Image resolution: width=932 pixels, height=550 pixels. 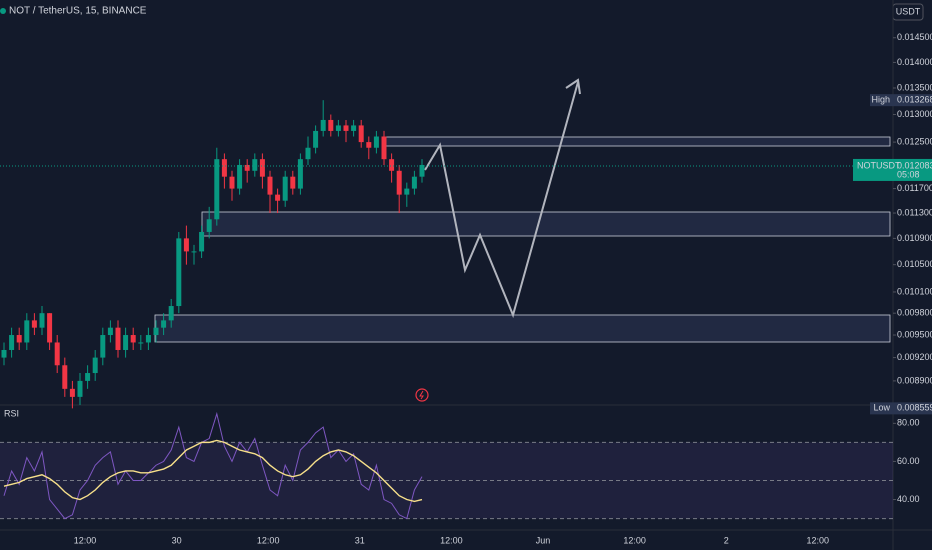 What do you see at coordinates (914, 408) in the screenshot?
I see `low_marker-value: 0.008559` at bounding box center [914, 408].